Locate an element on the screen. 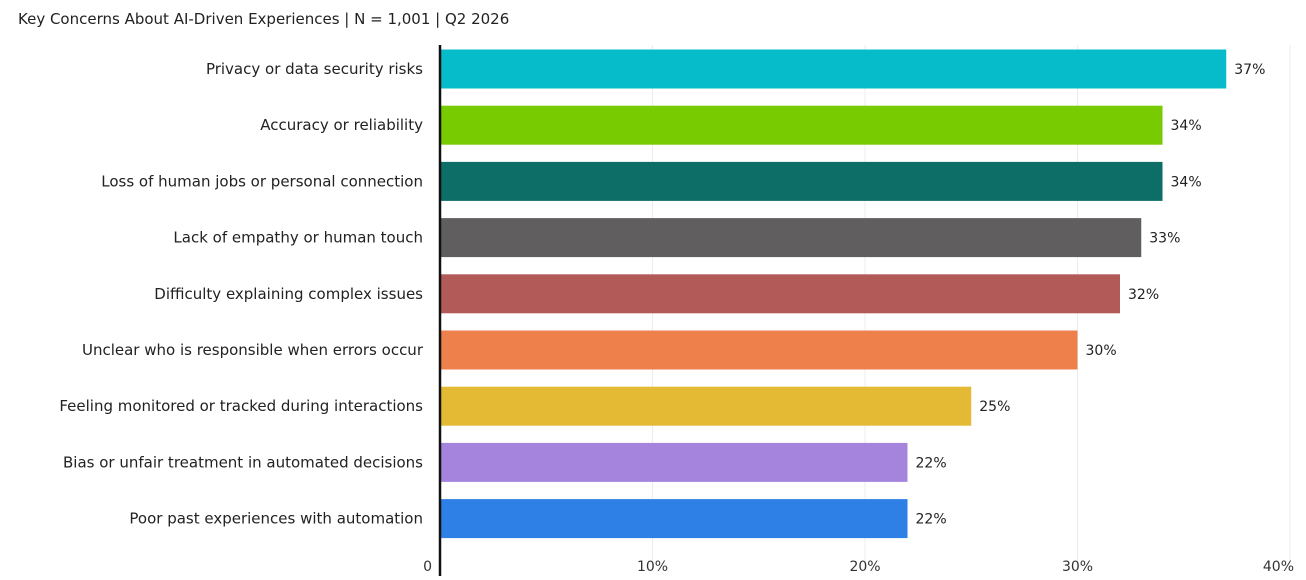 This screenshot has width=1306, height=580. category-label: Lack of empathy or human touch is located at coordinates (298, 238).